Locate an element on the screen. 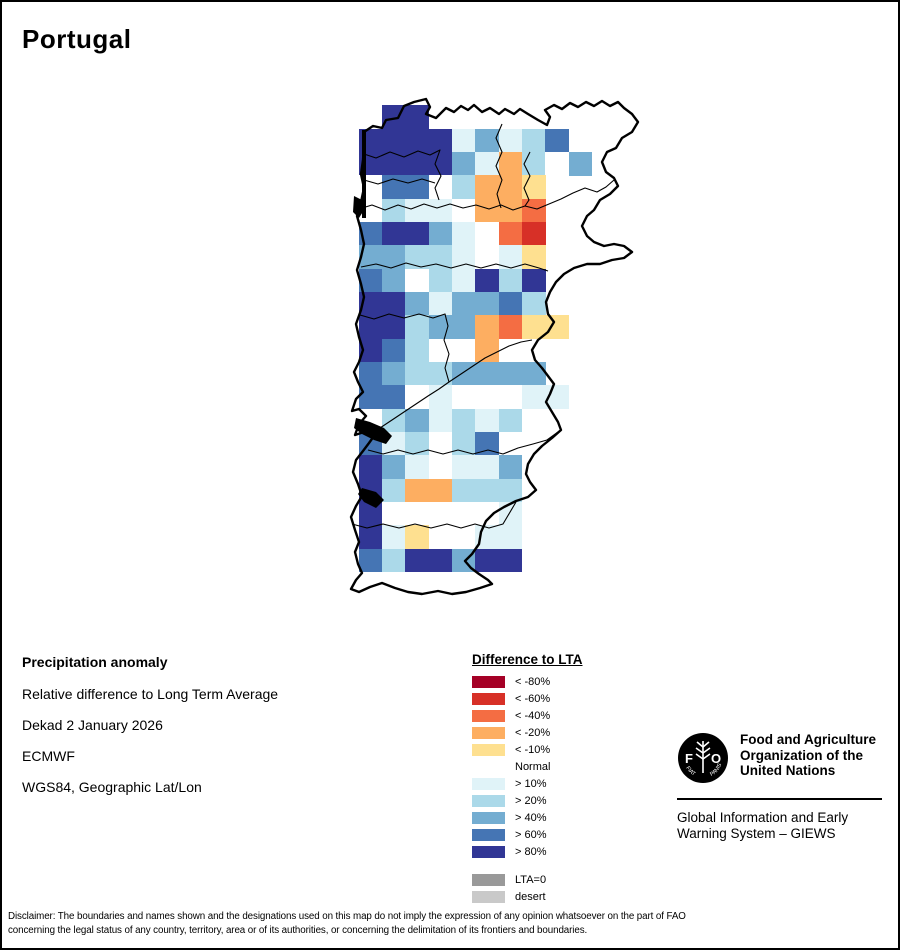 The width and height of the screenshot is (900, 952). legend-label: > 80% is located at coordinates (531, 851).